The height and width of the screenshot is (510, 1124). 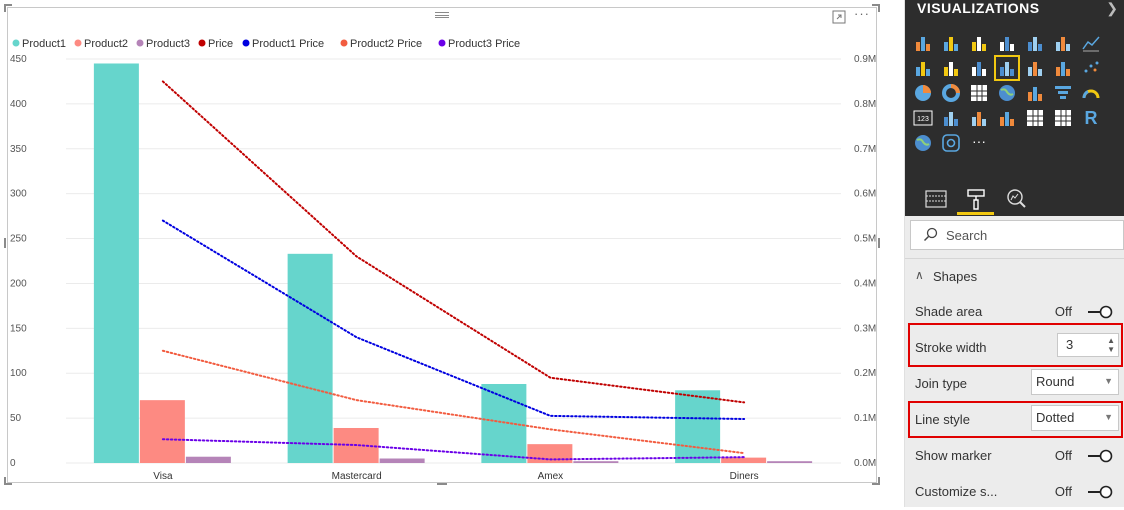 I want to click on line-style-dropdown: Dotted ▼, so click(x=1075, y=418).